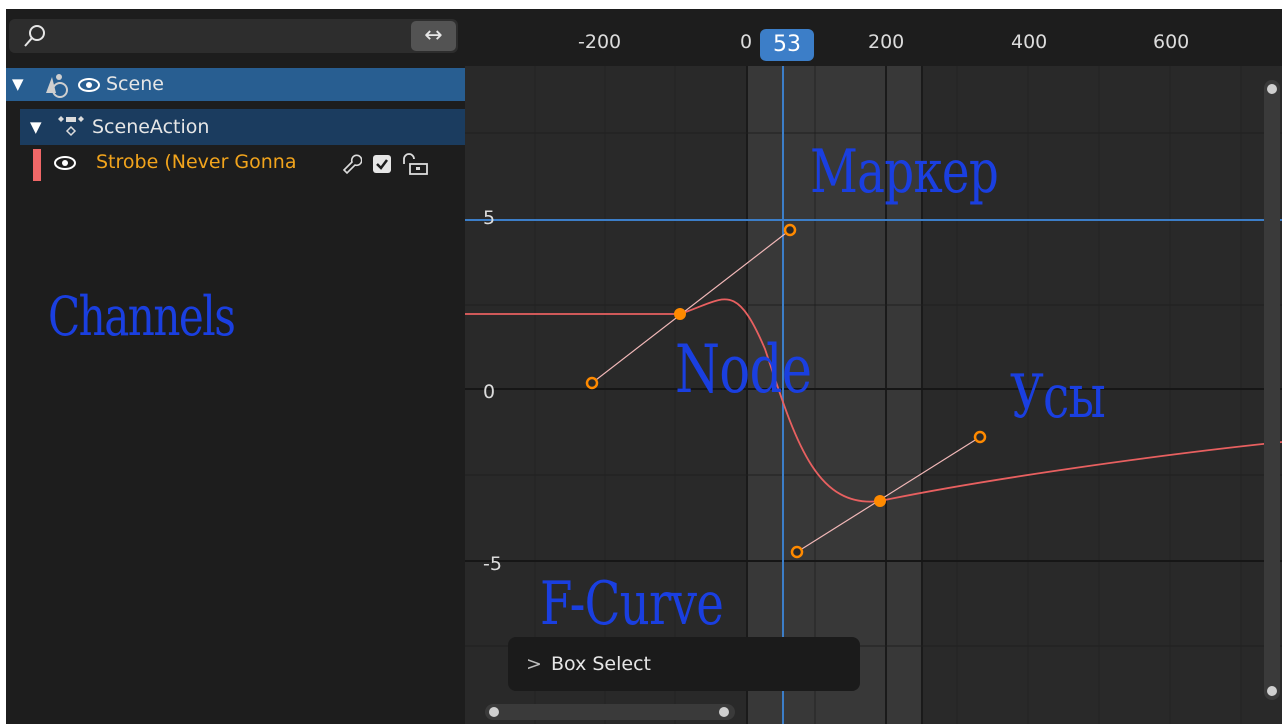 The height and width of the screenshot is (724, 1282). What do you see at coordinates (904, 172) in the screenshot?
I see `annotation-marker: Маркер` at bounding box center [904, 172].